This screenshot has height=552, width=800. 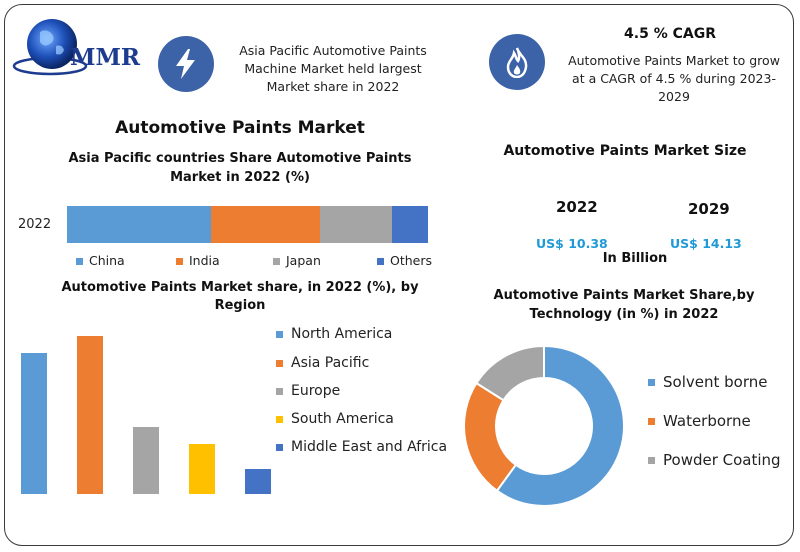 I want to click on technology-donut-chart, so click(x=544, y=425).